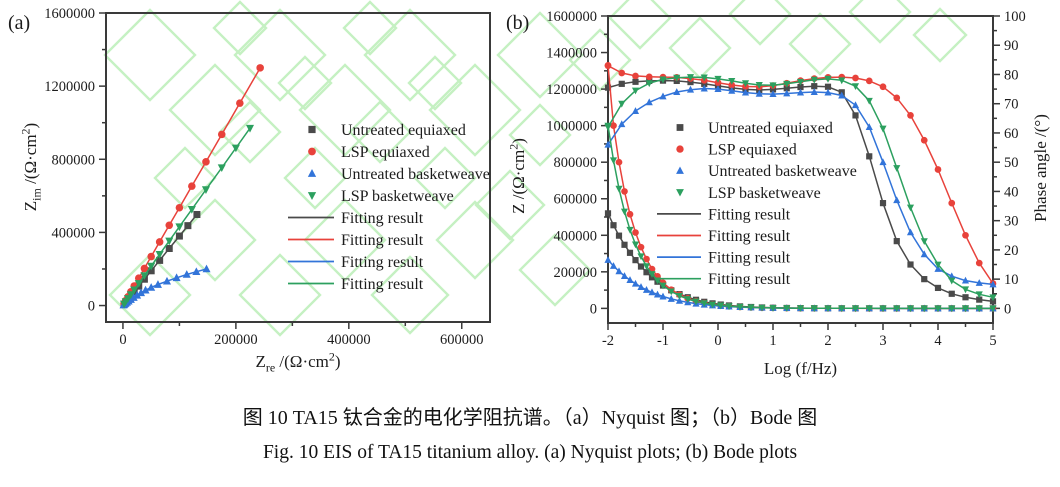 The height and width of the screenshot is (487, 1060). I want to click on svg-text: 600000, so click(462, 340).